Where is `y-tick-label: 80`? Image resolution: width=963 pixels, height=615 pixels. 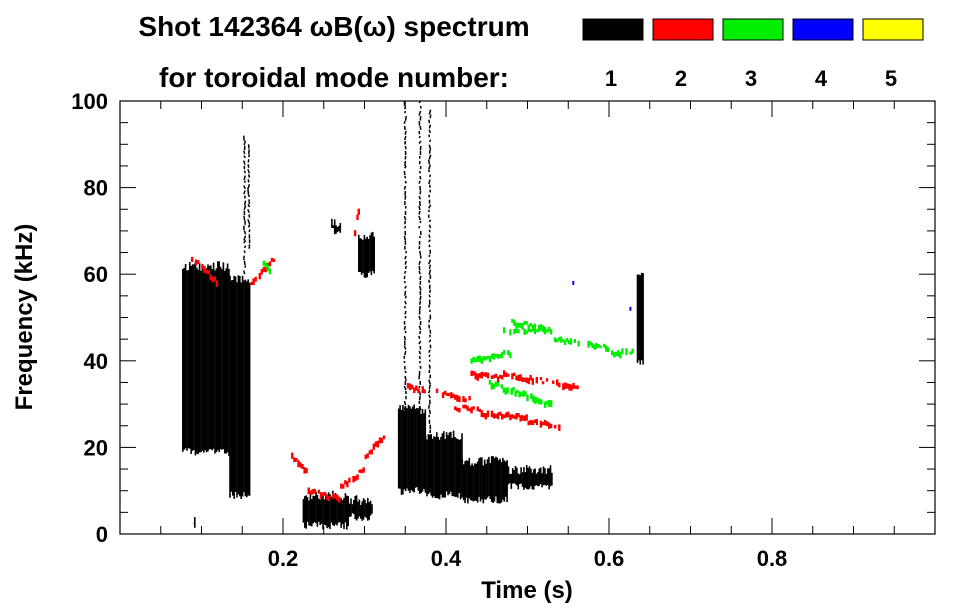 y-tick-label: 80 is located at coordinates (96, 188).